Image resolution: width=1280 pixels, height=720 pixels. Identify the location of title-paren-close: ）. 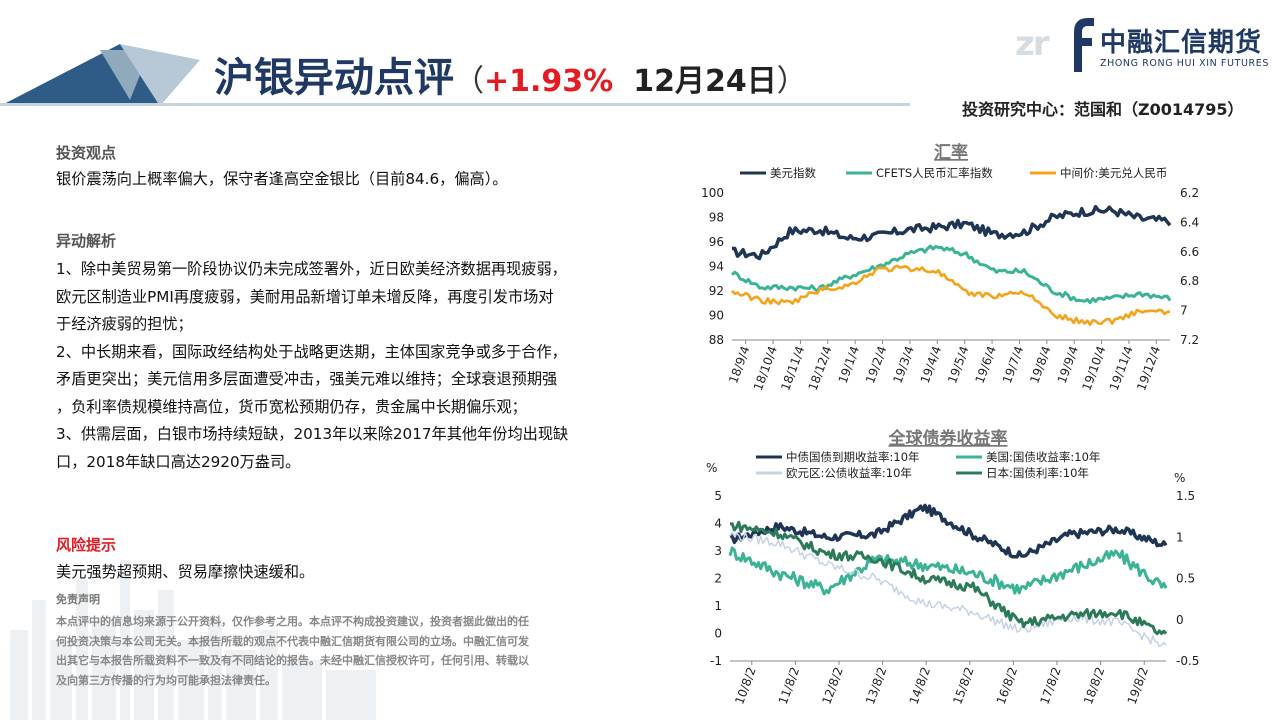
(791, 81).